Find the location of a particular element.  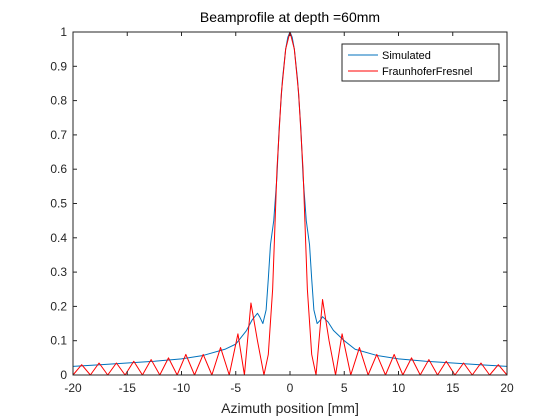

y-tick-label: 0.7 is located at coordinates (58, 135).